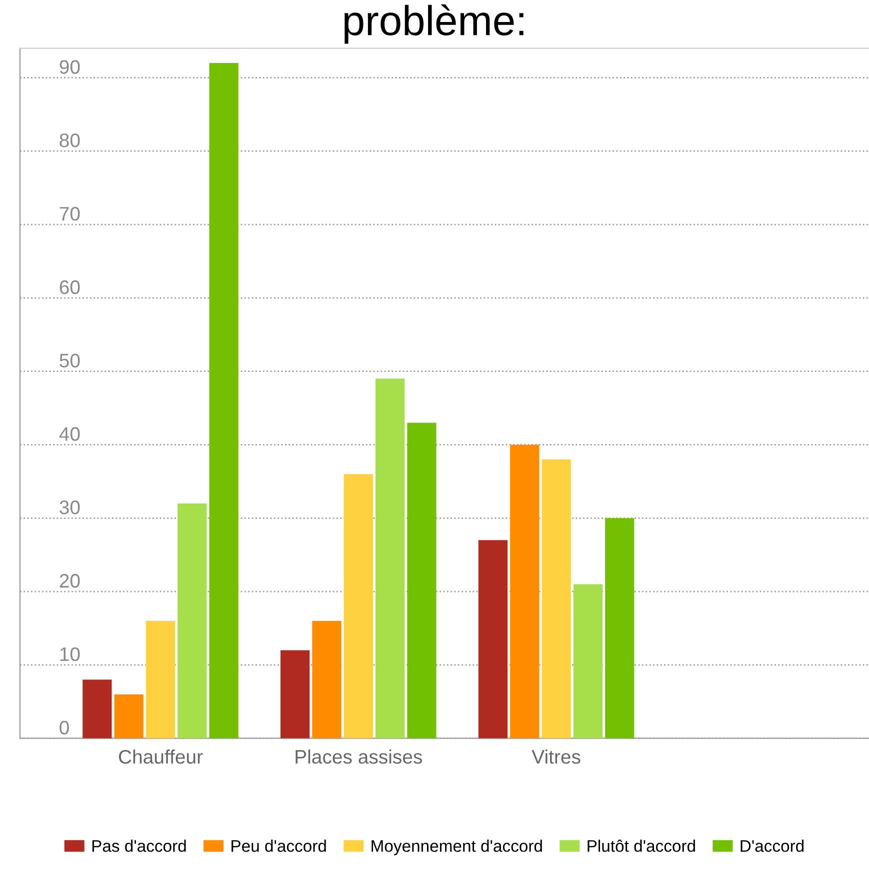 The width and height of the screenshot is (869, 879). Describe the element at coordinates (70, 141) in the screenshot. I see `y-tick-label: 80` at that location.